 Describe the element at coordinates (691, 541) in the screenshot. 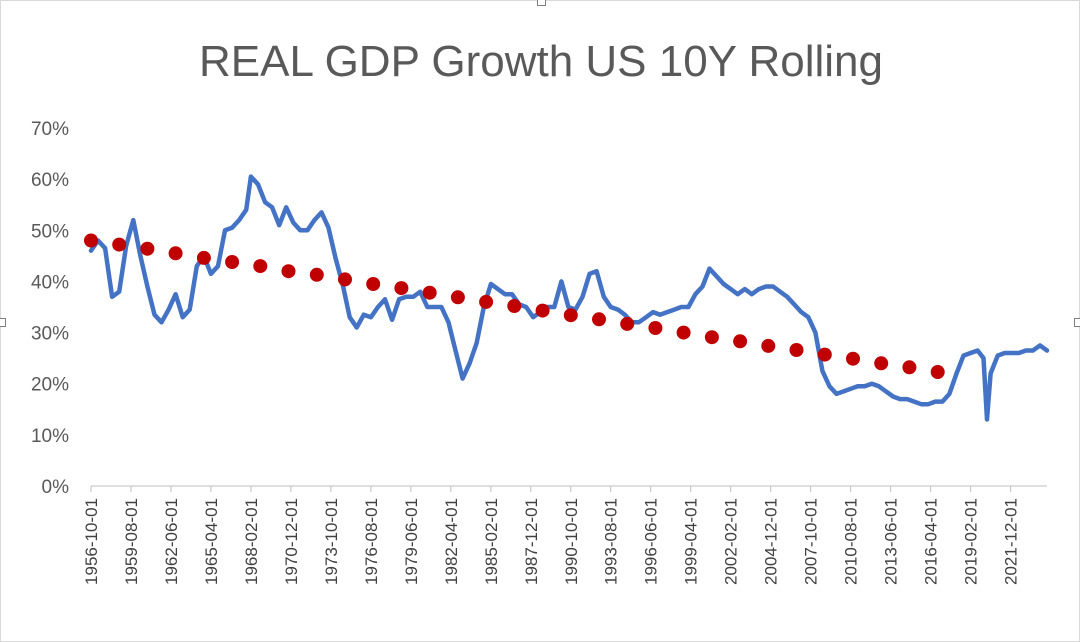

I see `x-tick-label: 1999-04-01` at that location.